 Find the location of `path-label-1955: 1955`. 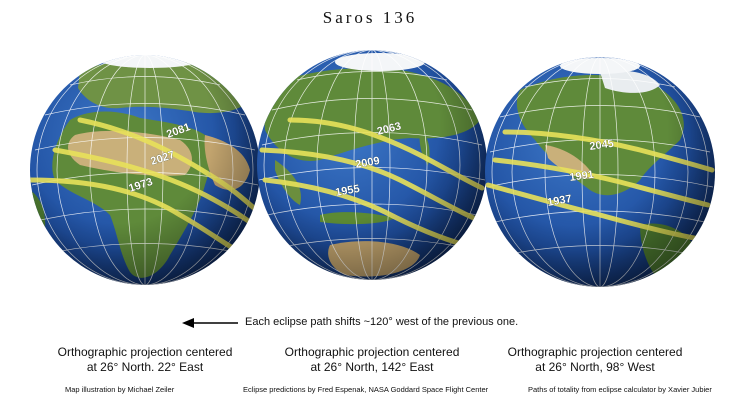

path-label-1955: 1955 is located at coordinates (347, 191).